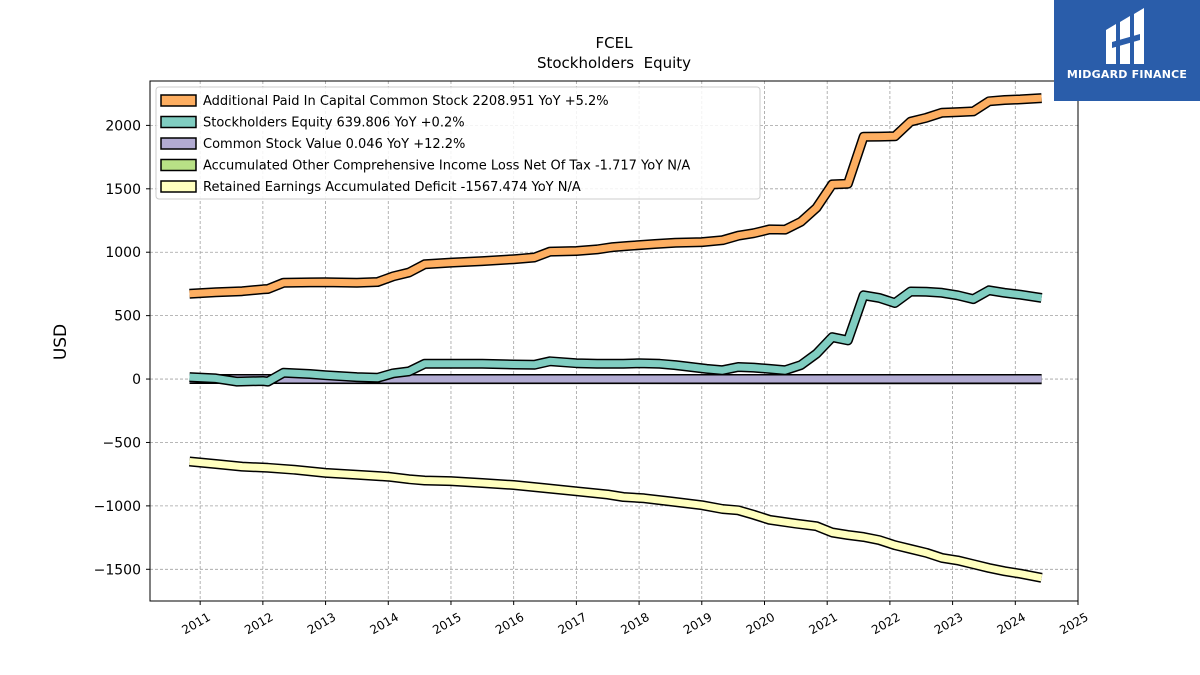  I want to click on brand-logo: MIDGARD FINANCE, so click(1127, 50).